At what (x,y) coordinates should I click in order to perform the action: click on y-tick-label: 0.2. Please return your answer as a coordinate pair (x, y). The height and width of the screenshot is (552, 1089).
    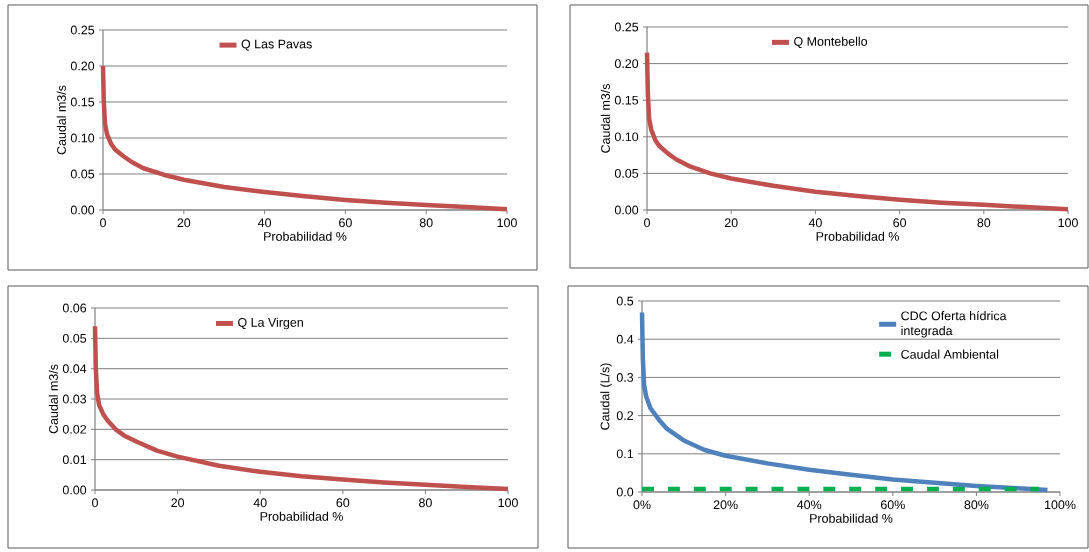
    Looking at the image, I should click on (625, 416).